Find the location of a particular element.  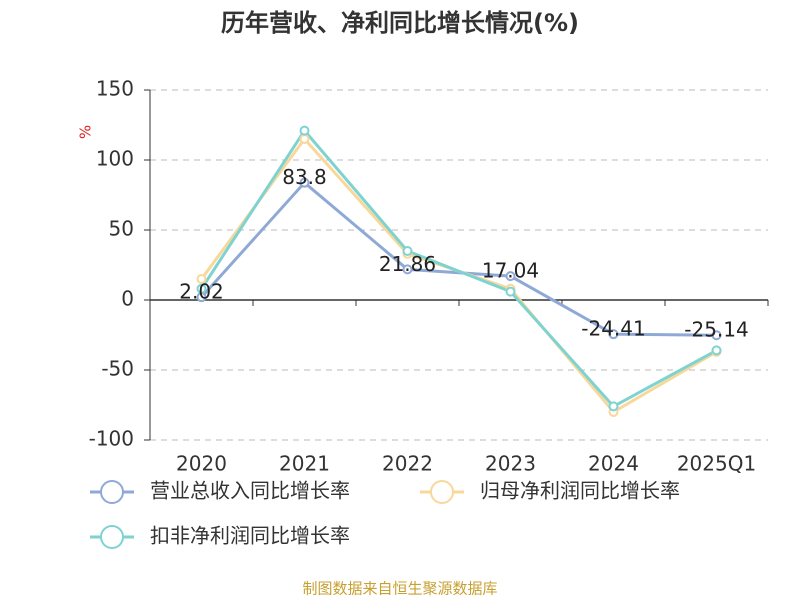

data-label: -24.41 is located at coordinates (613, 329).